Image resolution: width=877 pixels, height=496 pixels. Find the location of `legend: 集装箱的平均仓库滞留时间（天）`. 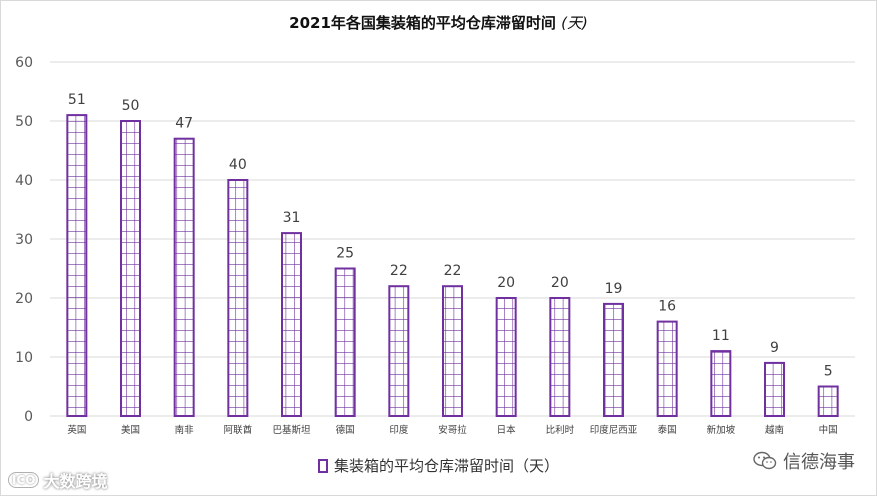

legend: 集装箱的平均仓库滞留时间（天） is located at coordinates (438, 465).